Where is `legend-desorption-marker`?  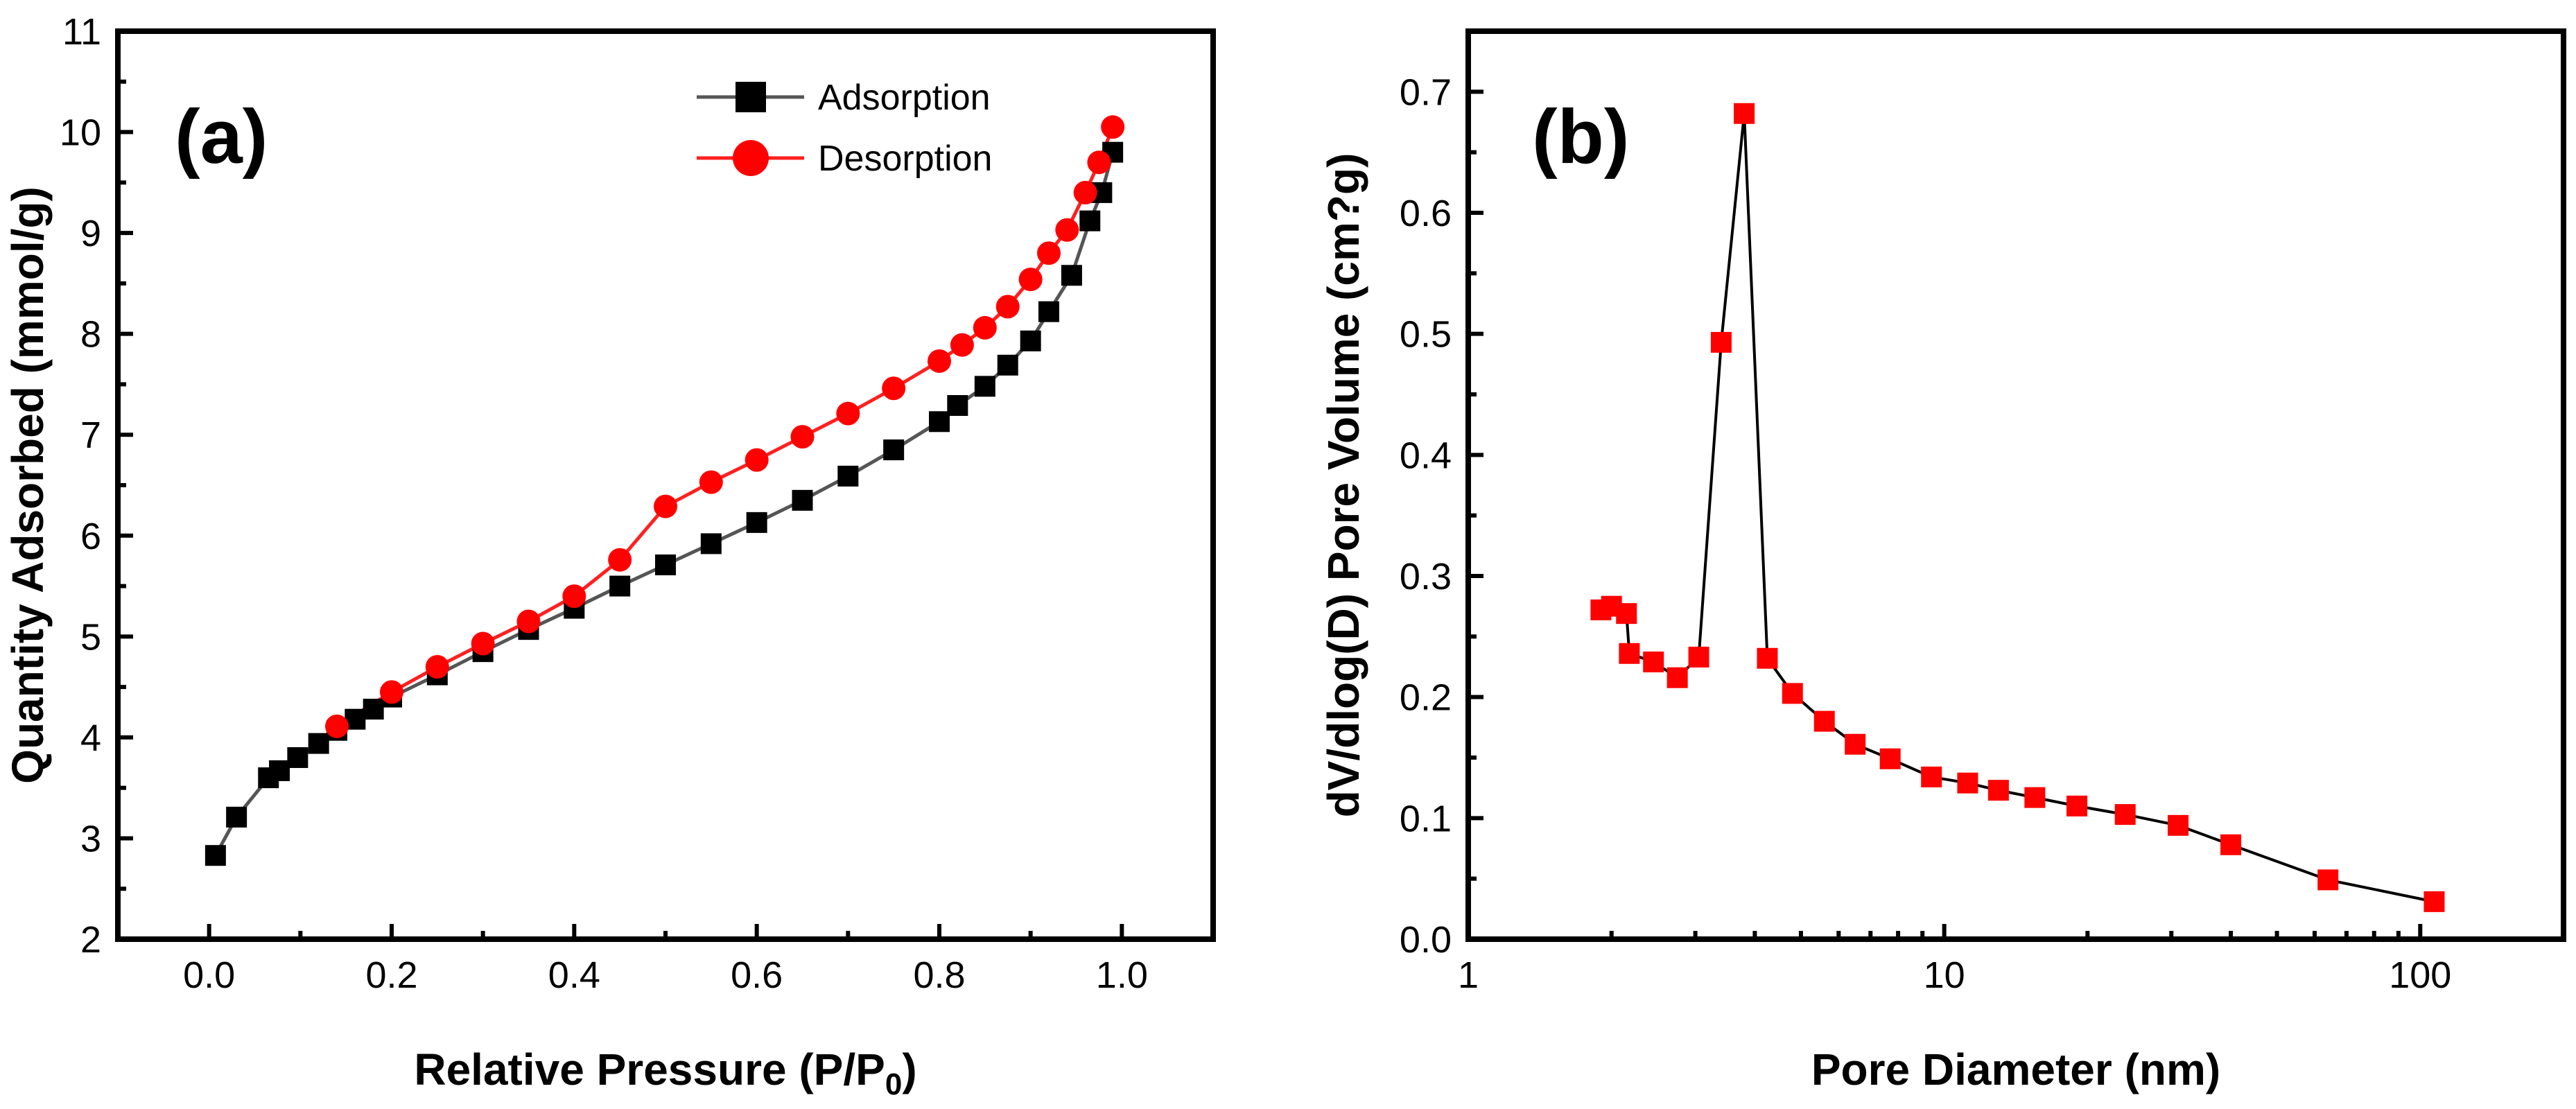 legend-desorption-marker is located at coordinates (751, 158).